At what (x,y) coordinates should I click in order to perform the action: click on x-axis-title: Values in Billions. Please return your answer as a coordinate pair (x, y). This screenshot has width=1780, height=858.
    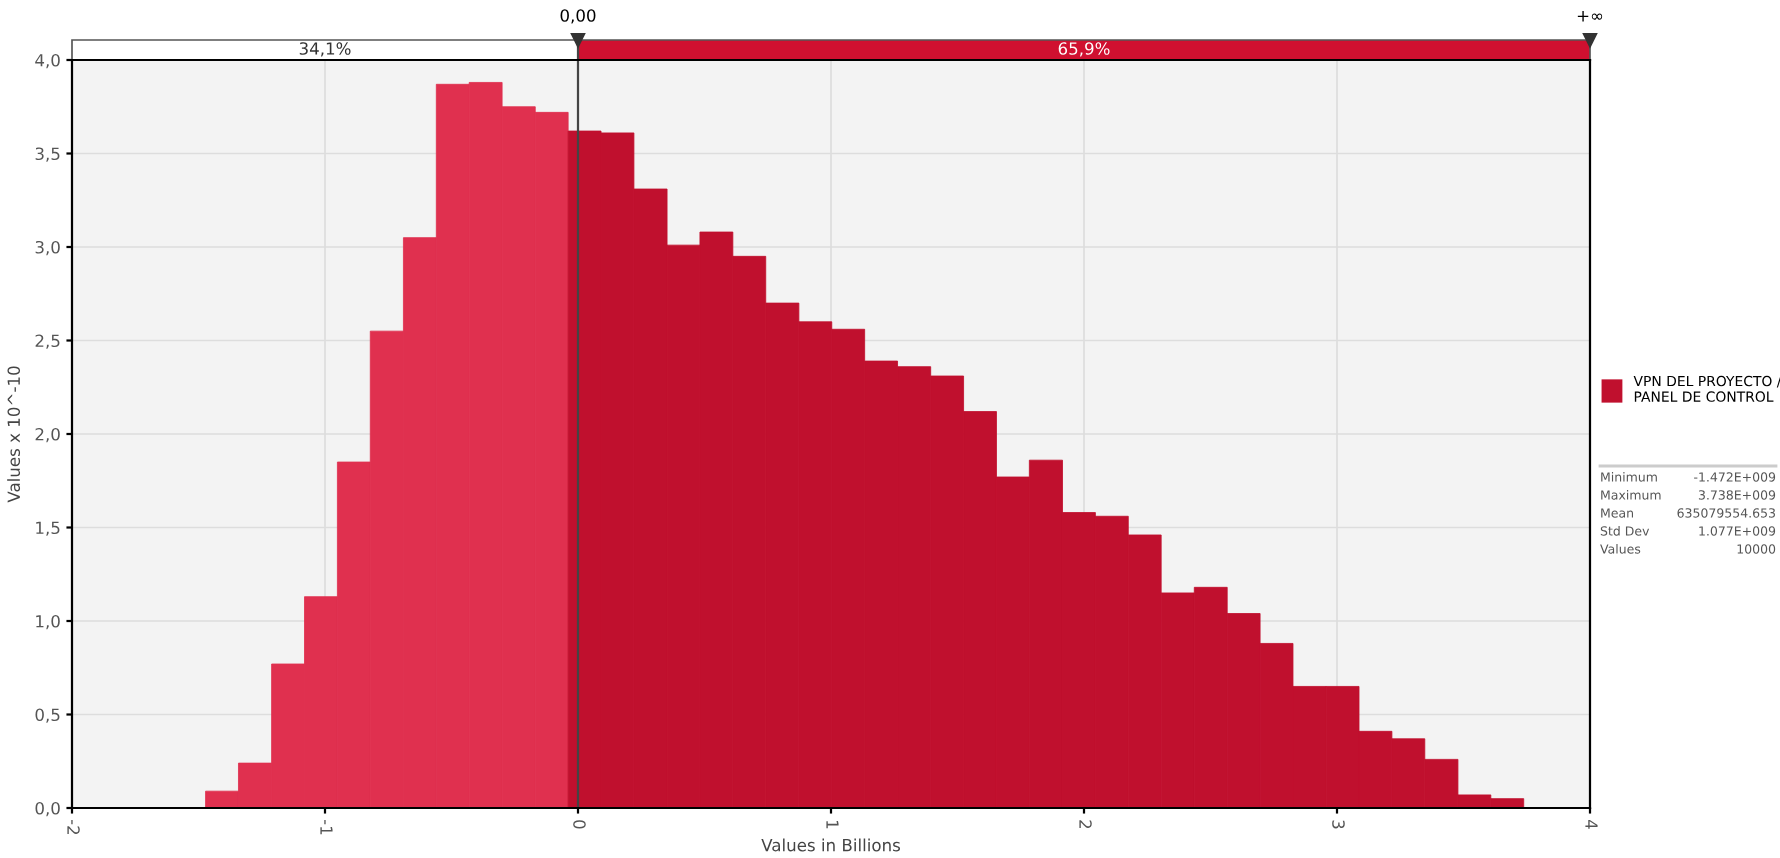
    Looking at the image, I should click on (831, 845).